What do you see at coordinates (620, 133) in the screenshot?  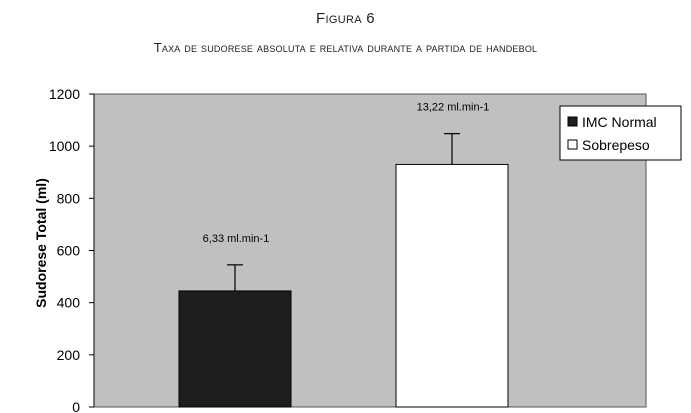 I see `legend-box` at bounding box center [620, 133].